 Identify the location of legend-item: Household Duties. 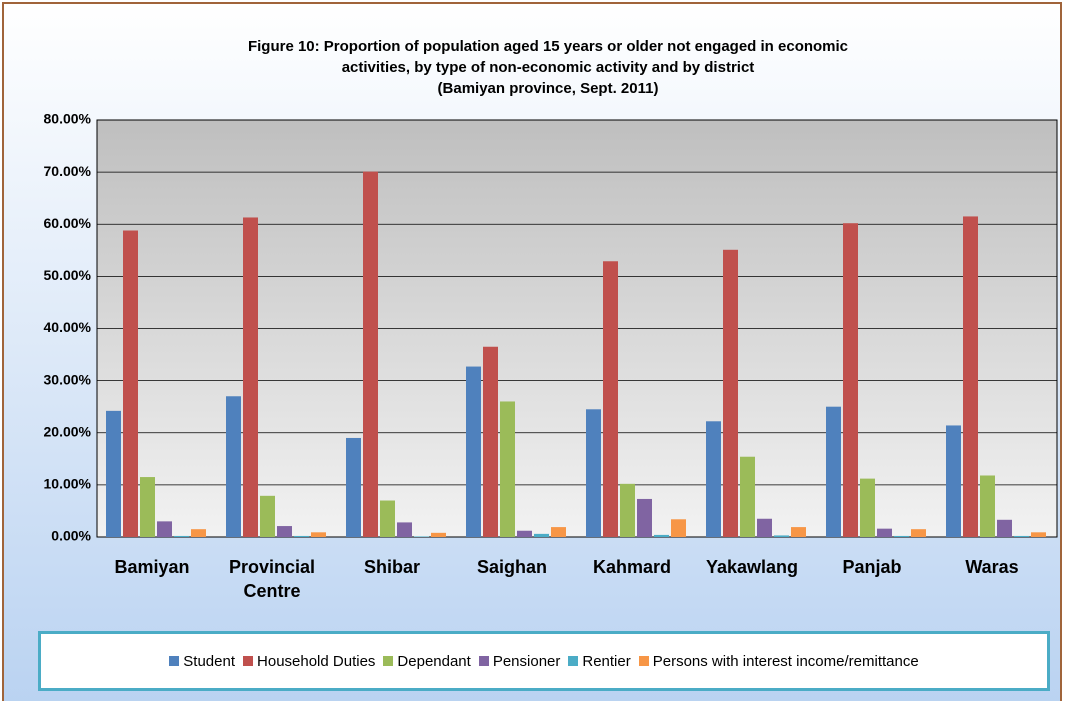
(309, 661).